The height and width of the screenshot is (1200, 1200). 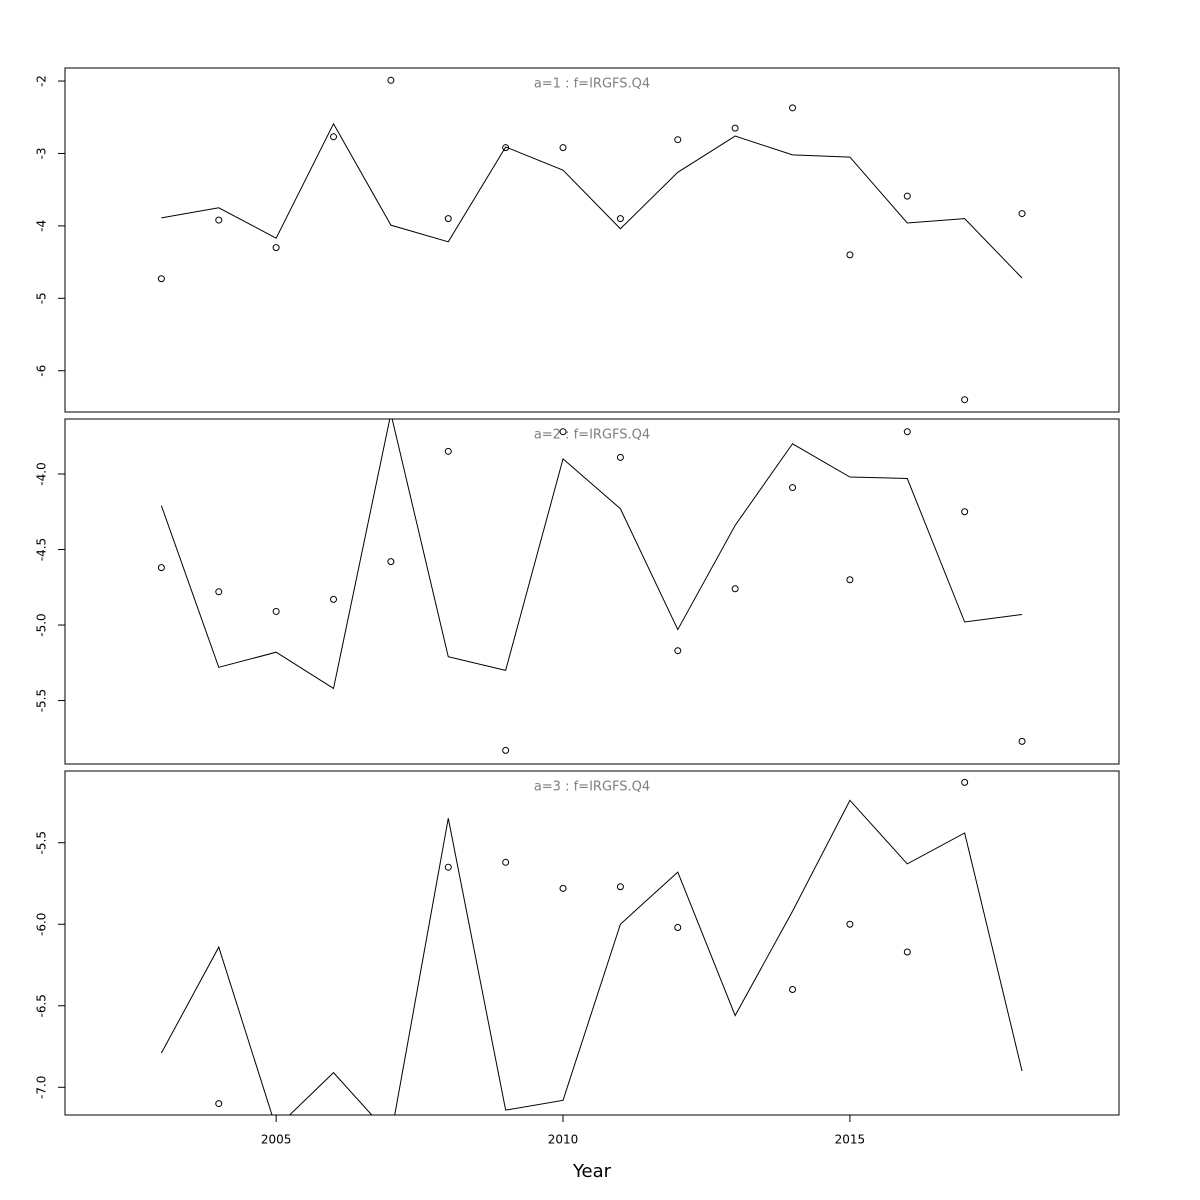 I want to click on x-tick-label: 2010, so click(x=563, y=1140).